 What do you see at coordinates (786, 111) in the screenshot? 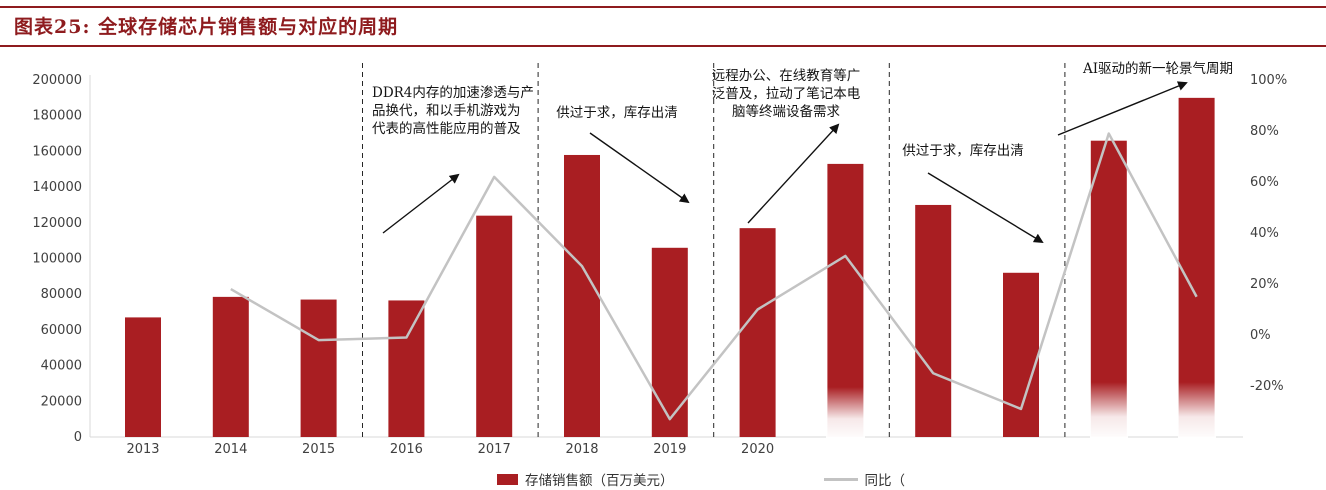
I see `annotation-text: 脑等终端设备需求` at bounding box center [786, 111].